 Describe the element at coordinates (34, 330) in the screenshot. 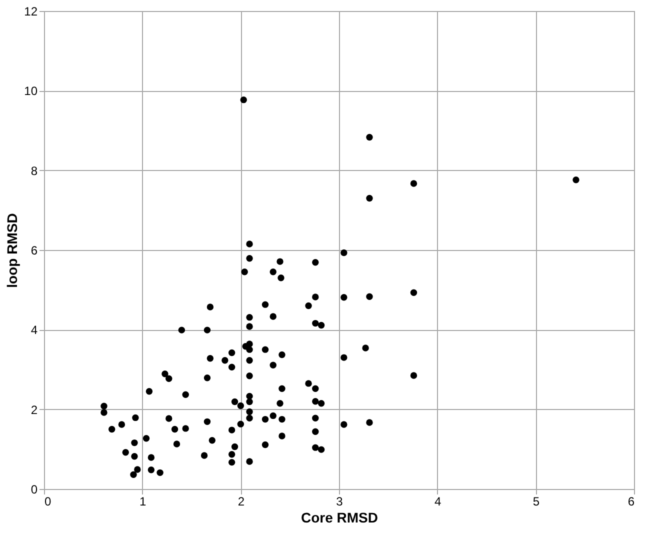

I see `y-tick-label: 4` at that location.